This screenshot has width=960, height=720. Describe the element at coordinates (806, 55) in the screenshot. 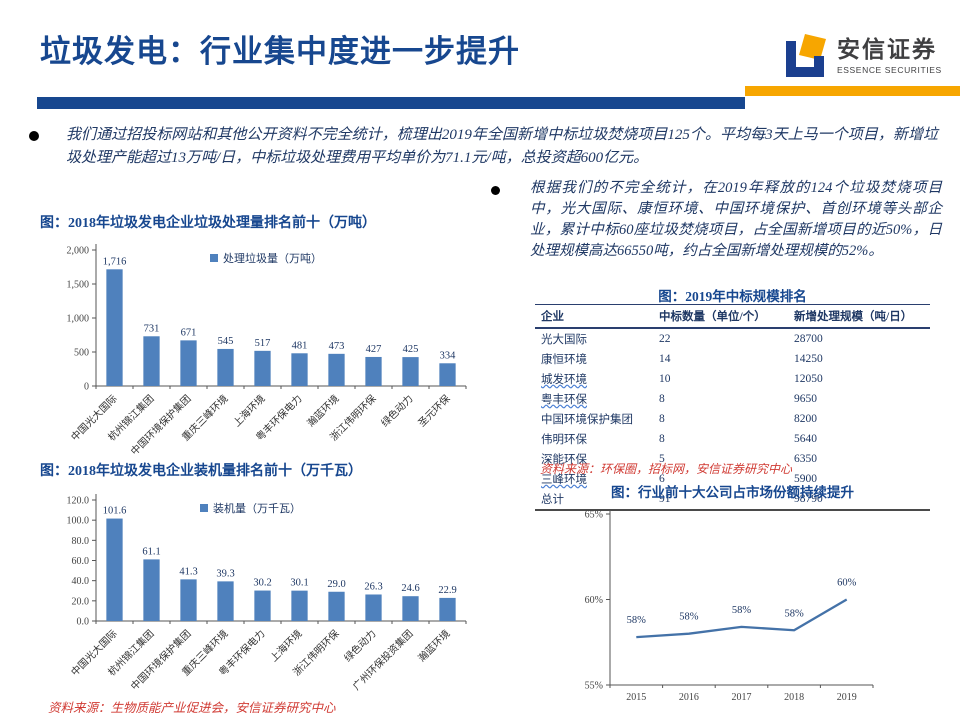

I see `brand-logo-icon` at that location.